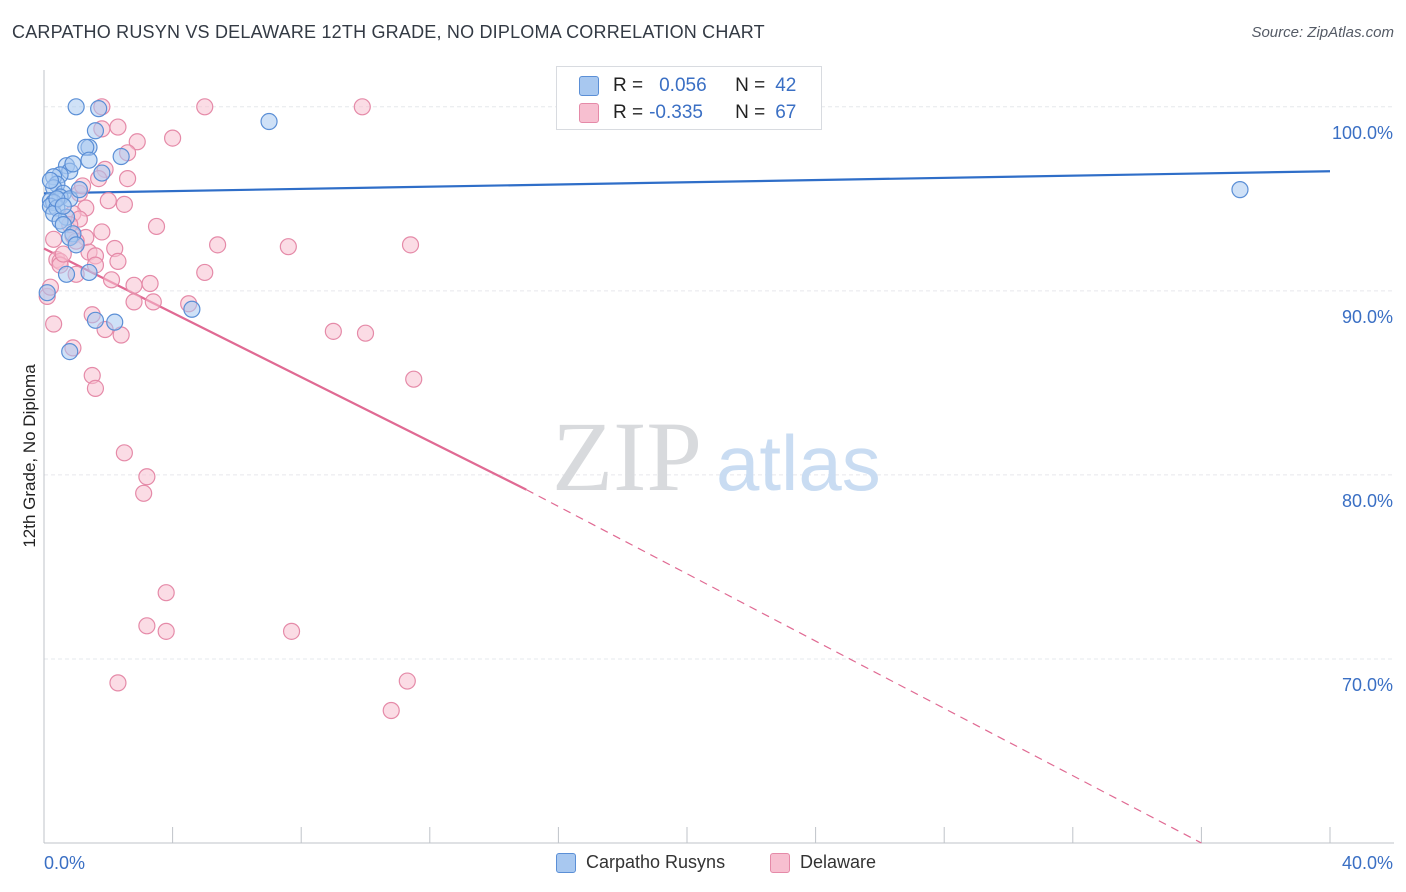  I want to click on source-label: Source: ZipAtlas.com, so click(1322, 32).